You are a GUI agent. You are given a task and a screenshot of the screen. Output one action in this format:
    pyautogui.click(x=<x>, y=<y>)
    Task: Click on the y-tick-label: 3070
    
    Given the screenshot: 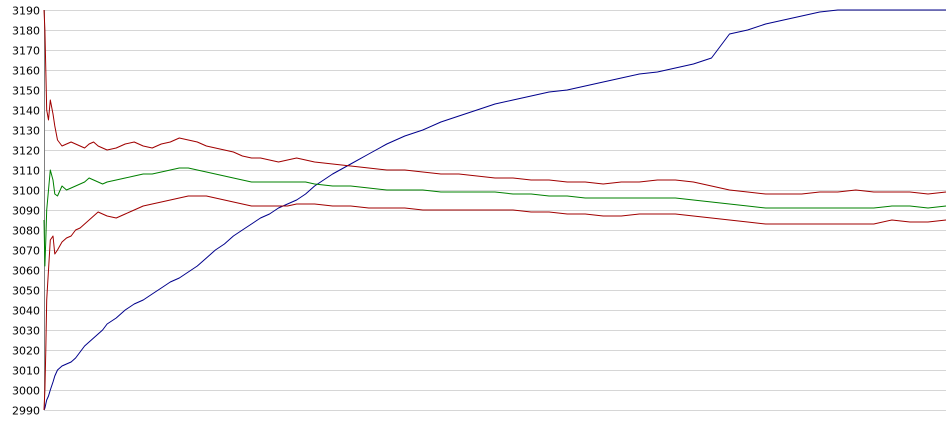 What is the action you would take?
    pyautogui.click(x=26, y=251)
    